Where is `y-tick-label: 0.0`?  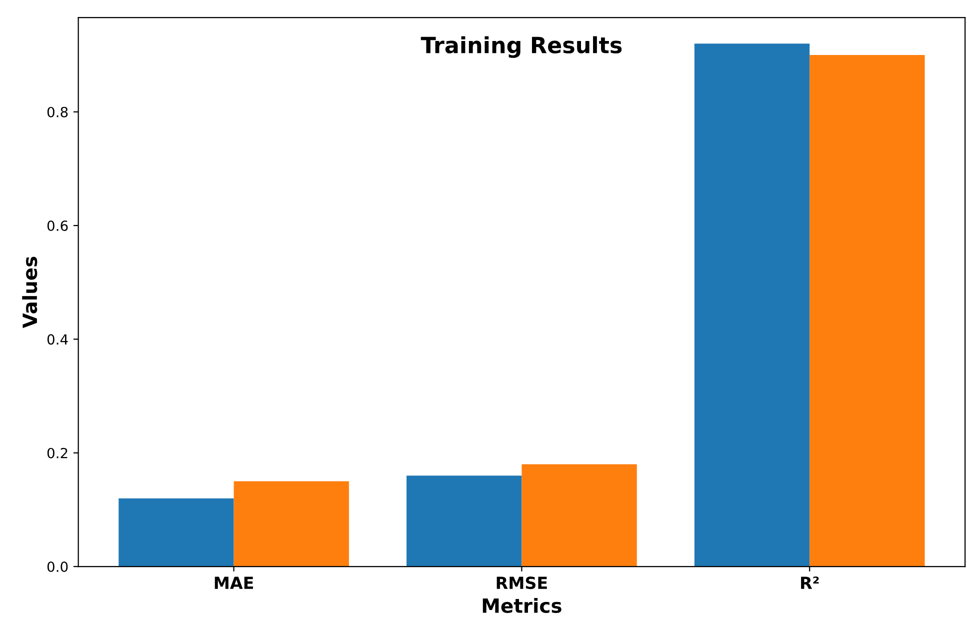 y-tick-label: 0.0 is located at coordinates (57, 567).